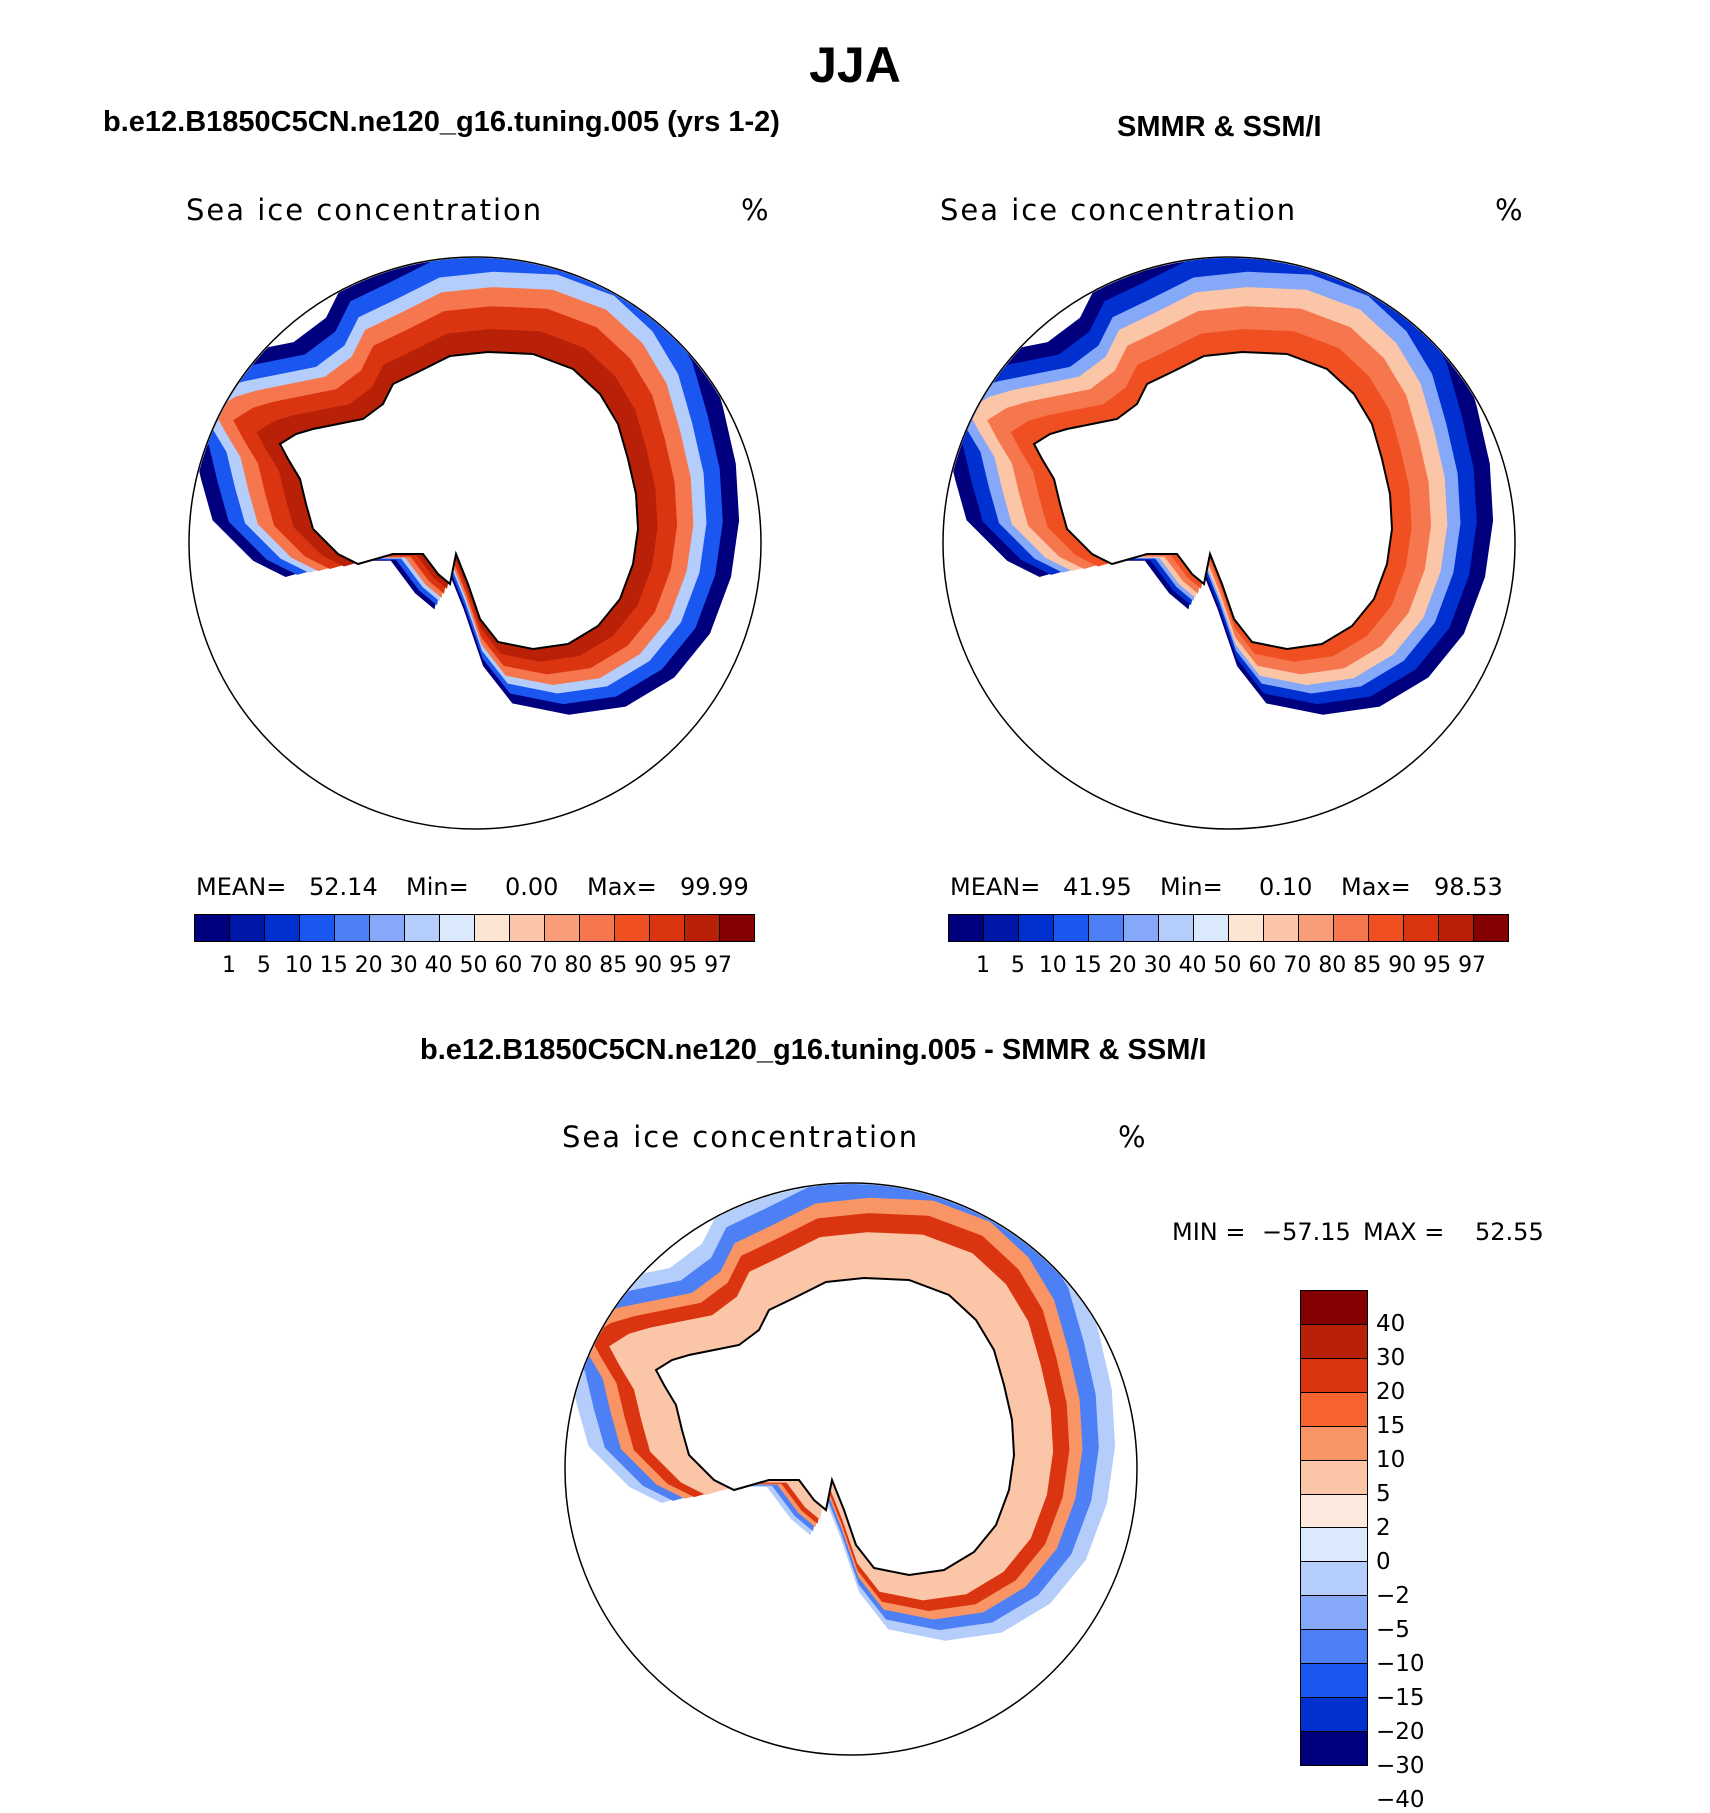 Image resolution: width=1710 pixels, height=1813 pixels. Describe the element at coordinates (1468, 887) in the screenshot. I see `obs-max-value: 98.53` at that location.